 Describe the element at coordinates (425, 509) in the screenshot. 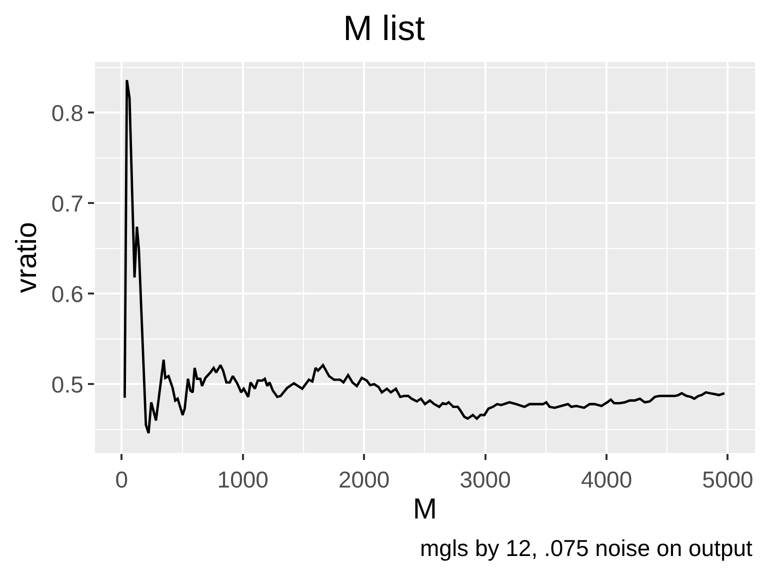

I see `x-axis-title: M` at that location.